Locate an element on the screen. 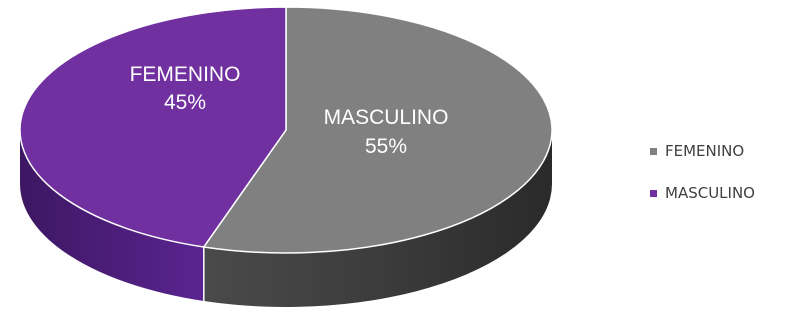  data-label-masculino-value: 55% is located at coordinates (386, 146).